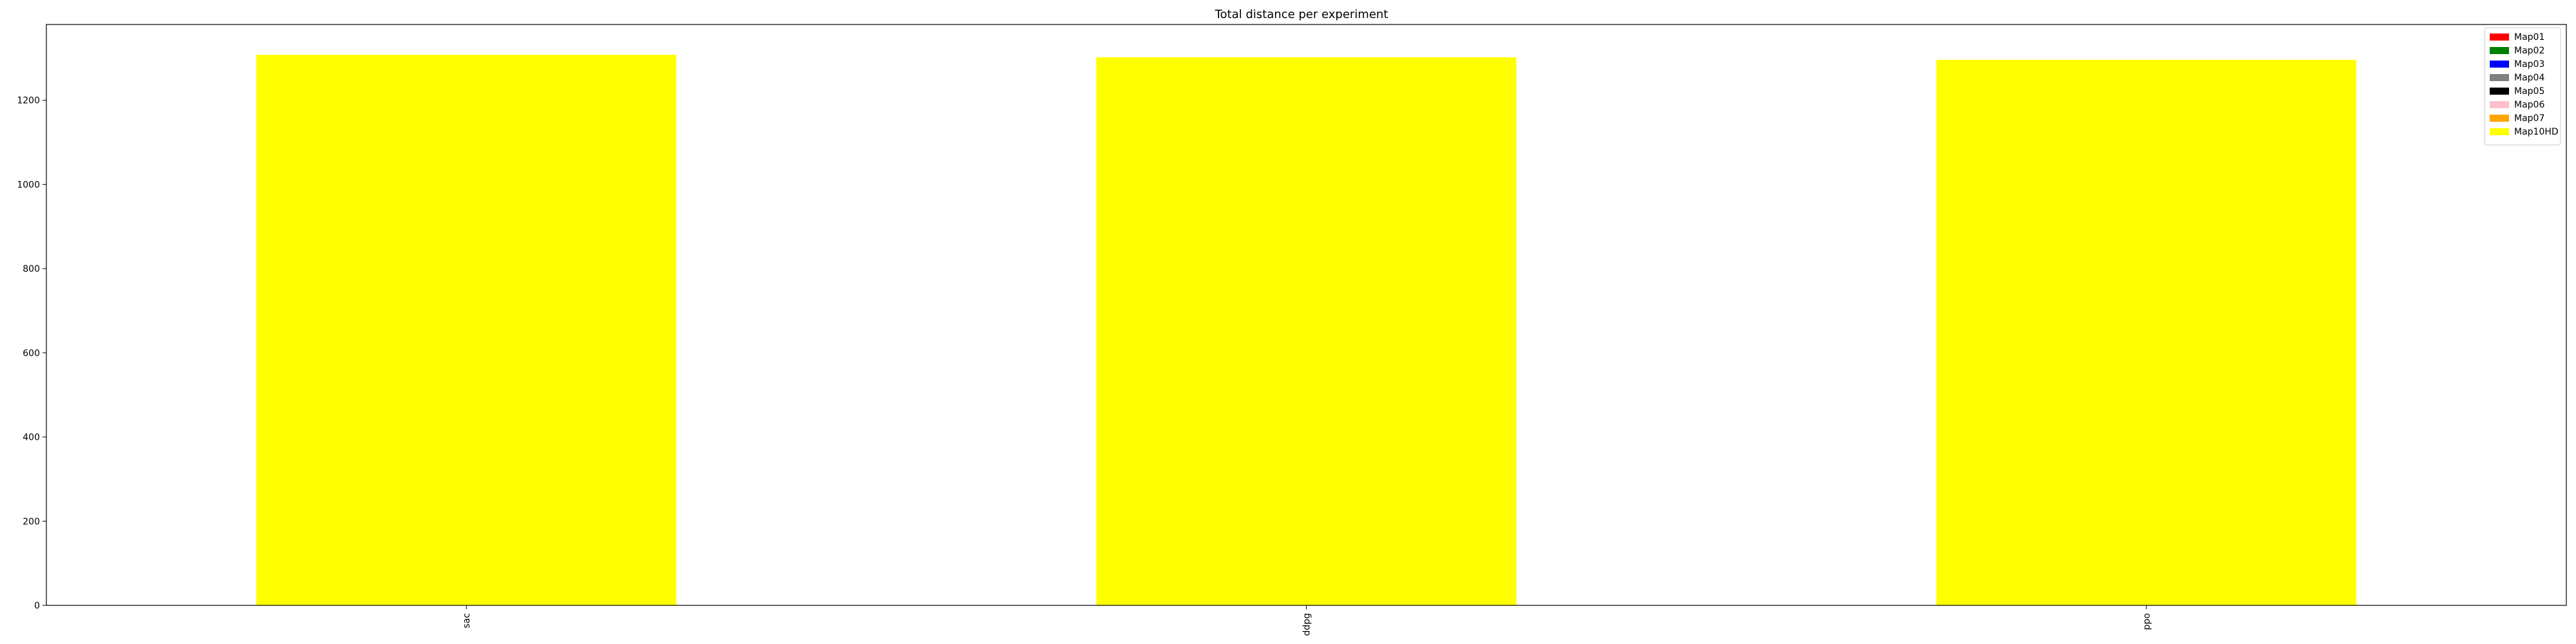  I want to click on legend-label-map02: Map02, so click(2529, 51).